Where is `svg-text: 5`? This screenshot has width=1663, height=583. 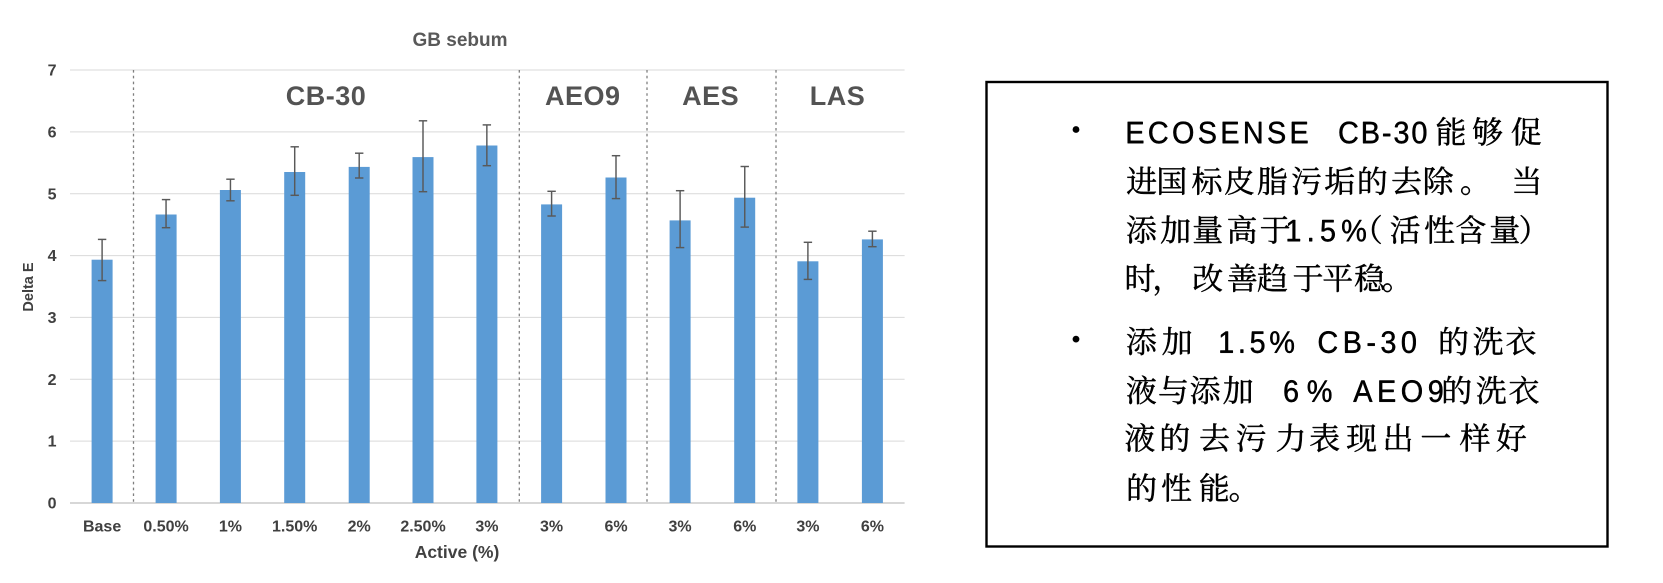 svg-text: 5 is located at coordinates (52, 194).